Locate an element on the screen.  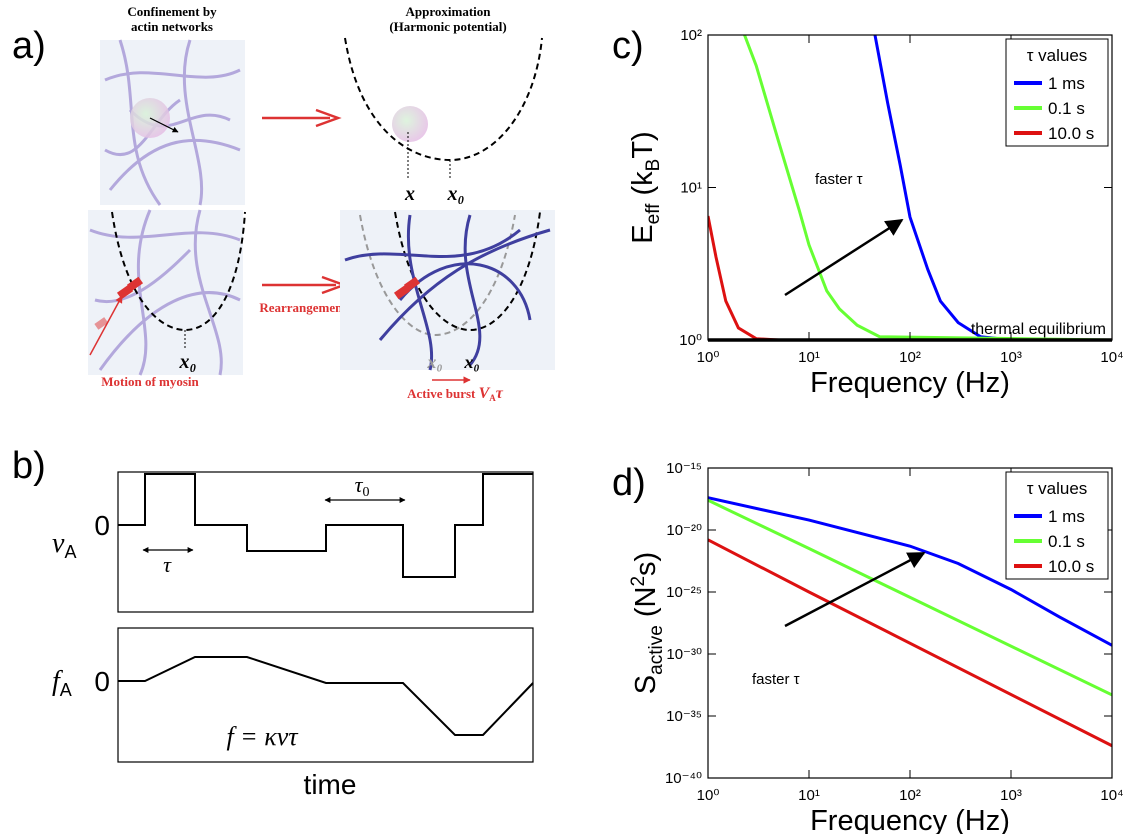
y-tick-label: 10¹ is located at coordinates (691, 188).